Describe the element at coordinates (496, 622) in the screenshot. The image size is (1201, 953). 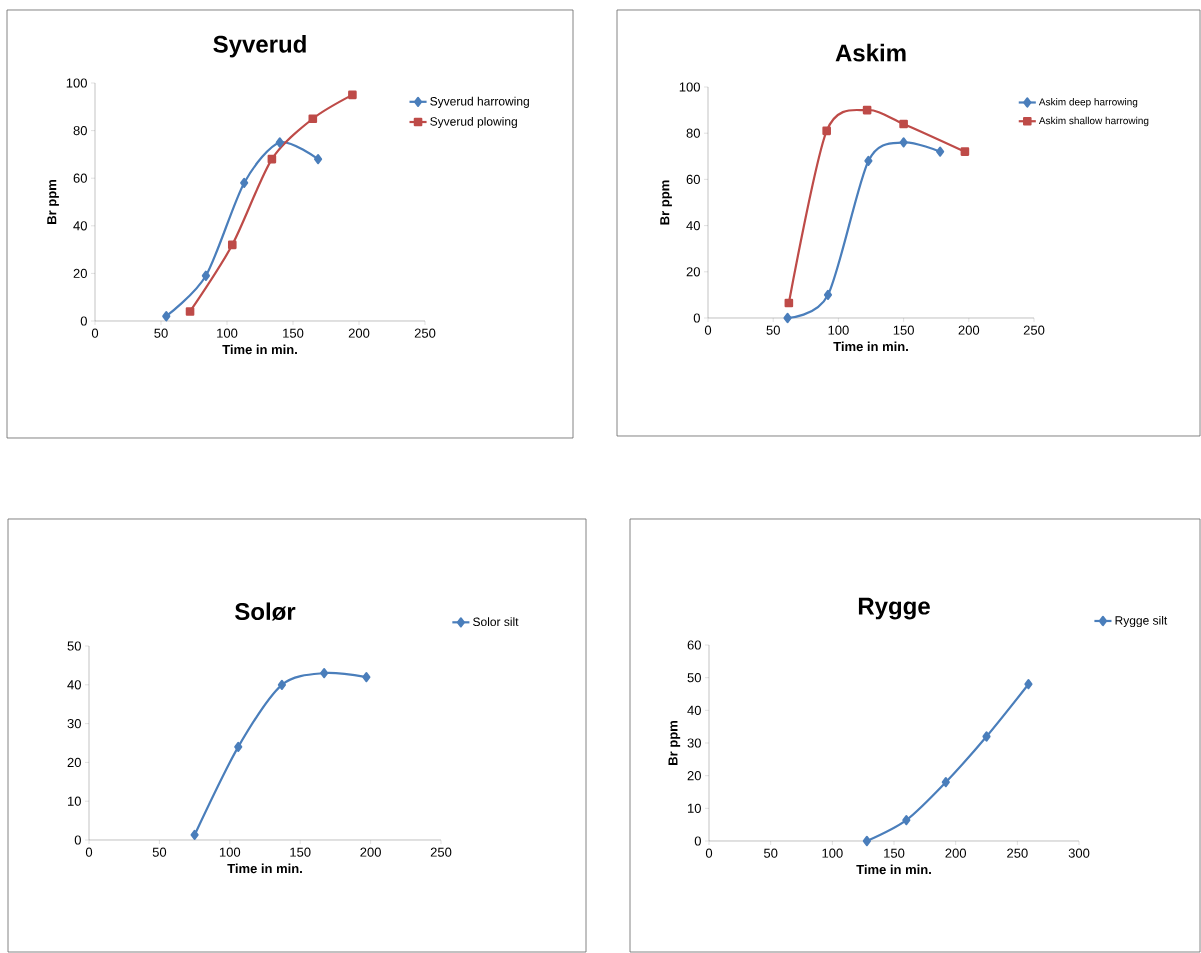
I see `legend-label: Solor silt` at that location.